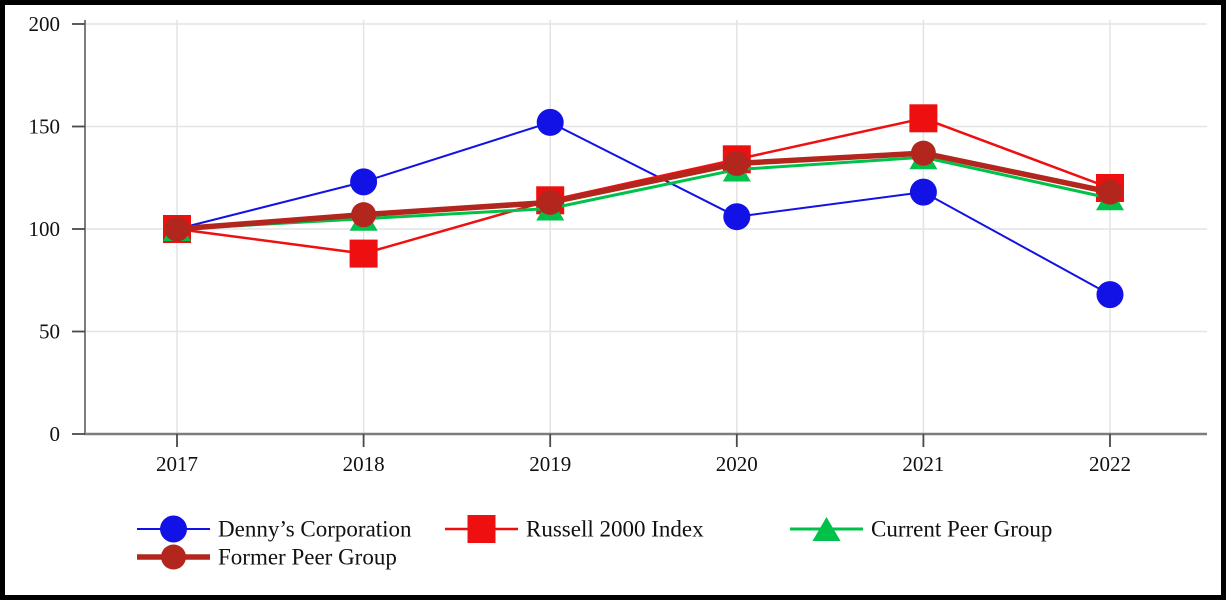 The width and height of the screenshot is (1226, 600). Describe the element at coordinates (550, 122) in the screenshot. I see `marker-denny-s-corporation-2019` at that location.